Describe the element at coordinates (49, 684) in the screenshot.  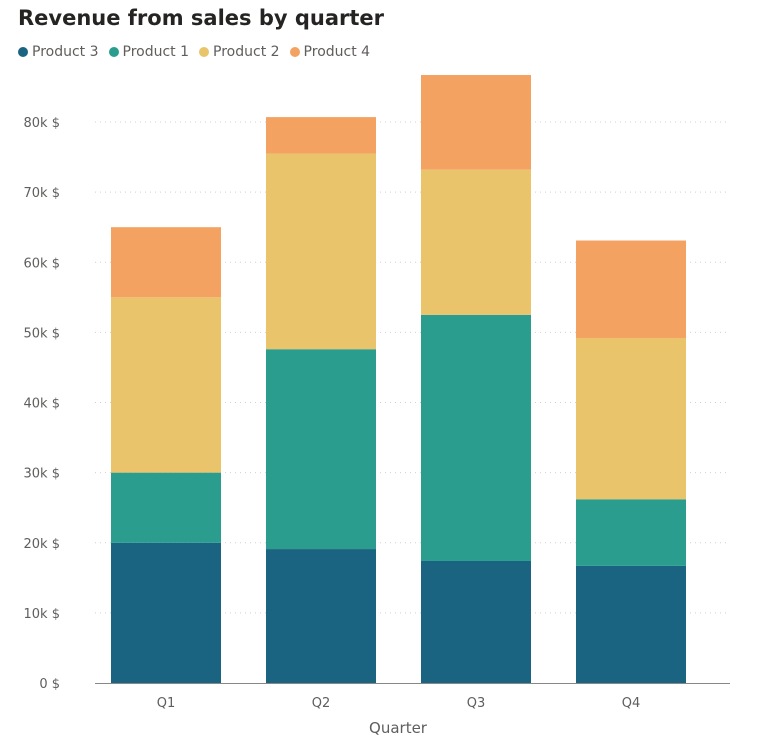
I see `y-tick-label: 0 $` at that location.